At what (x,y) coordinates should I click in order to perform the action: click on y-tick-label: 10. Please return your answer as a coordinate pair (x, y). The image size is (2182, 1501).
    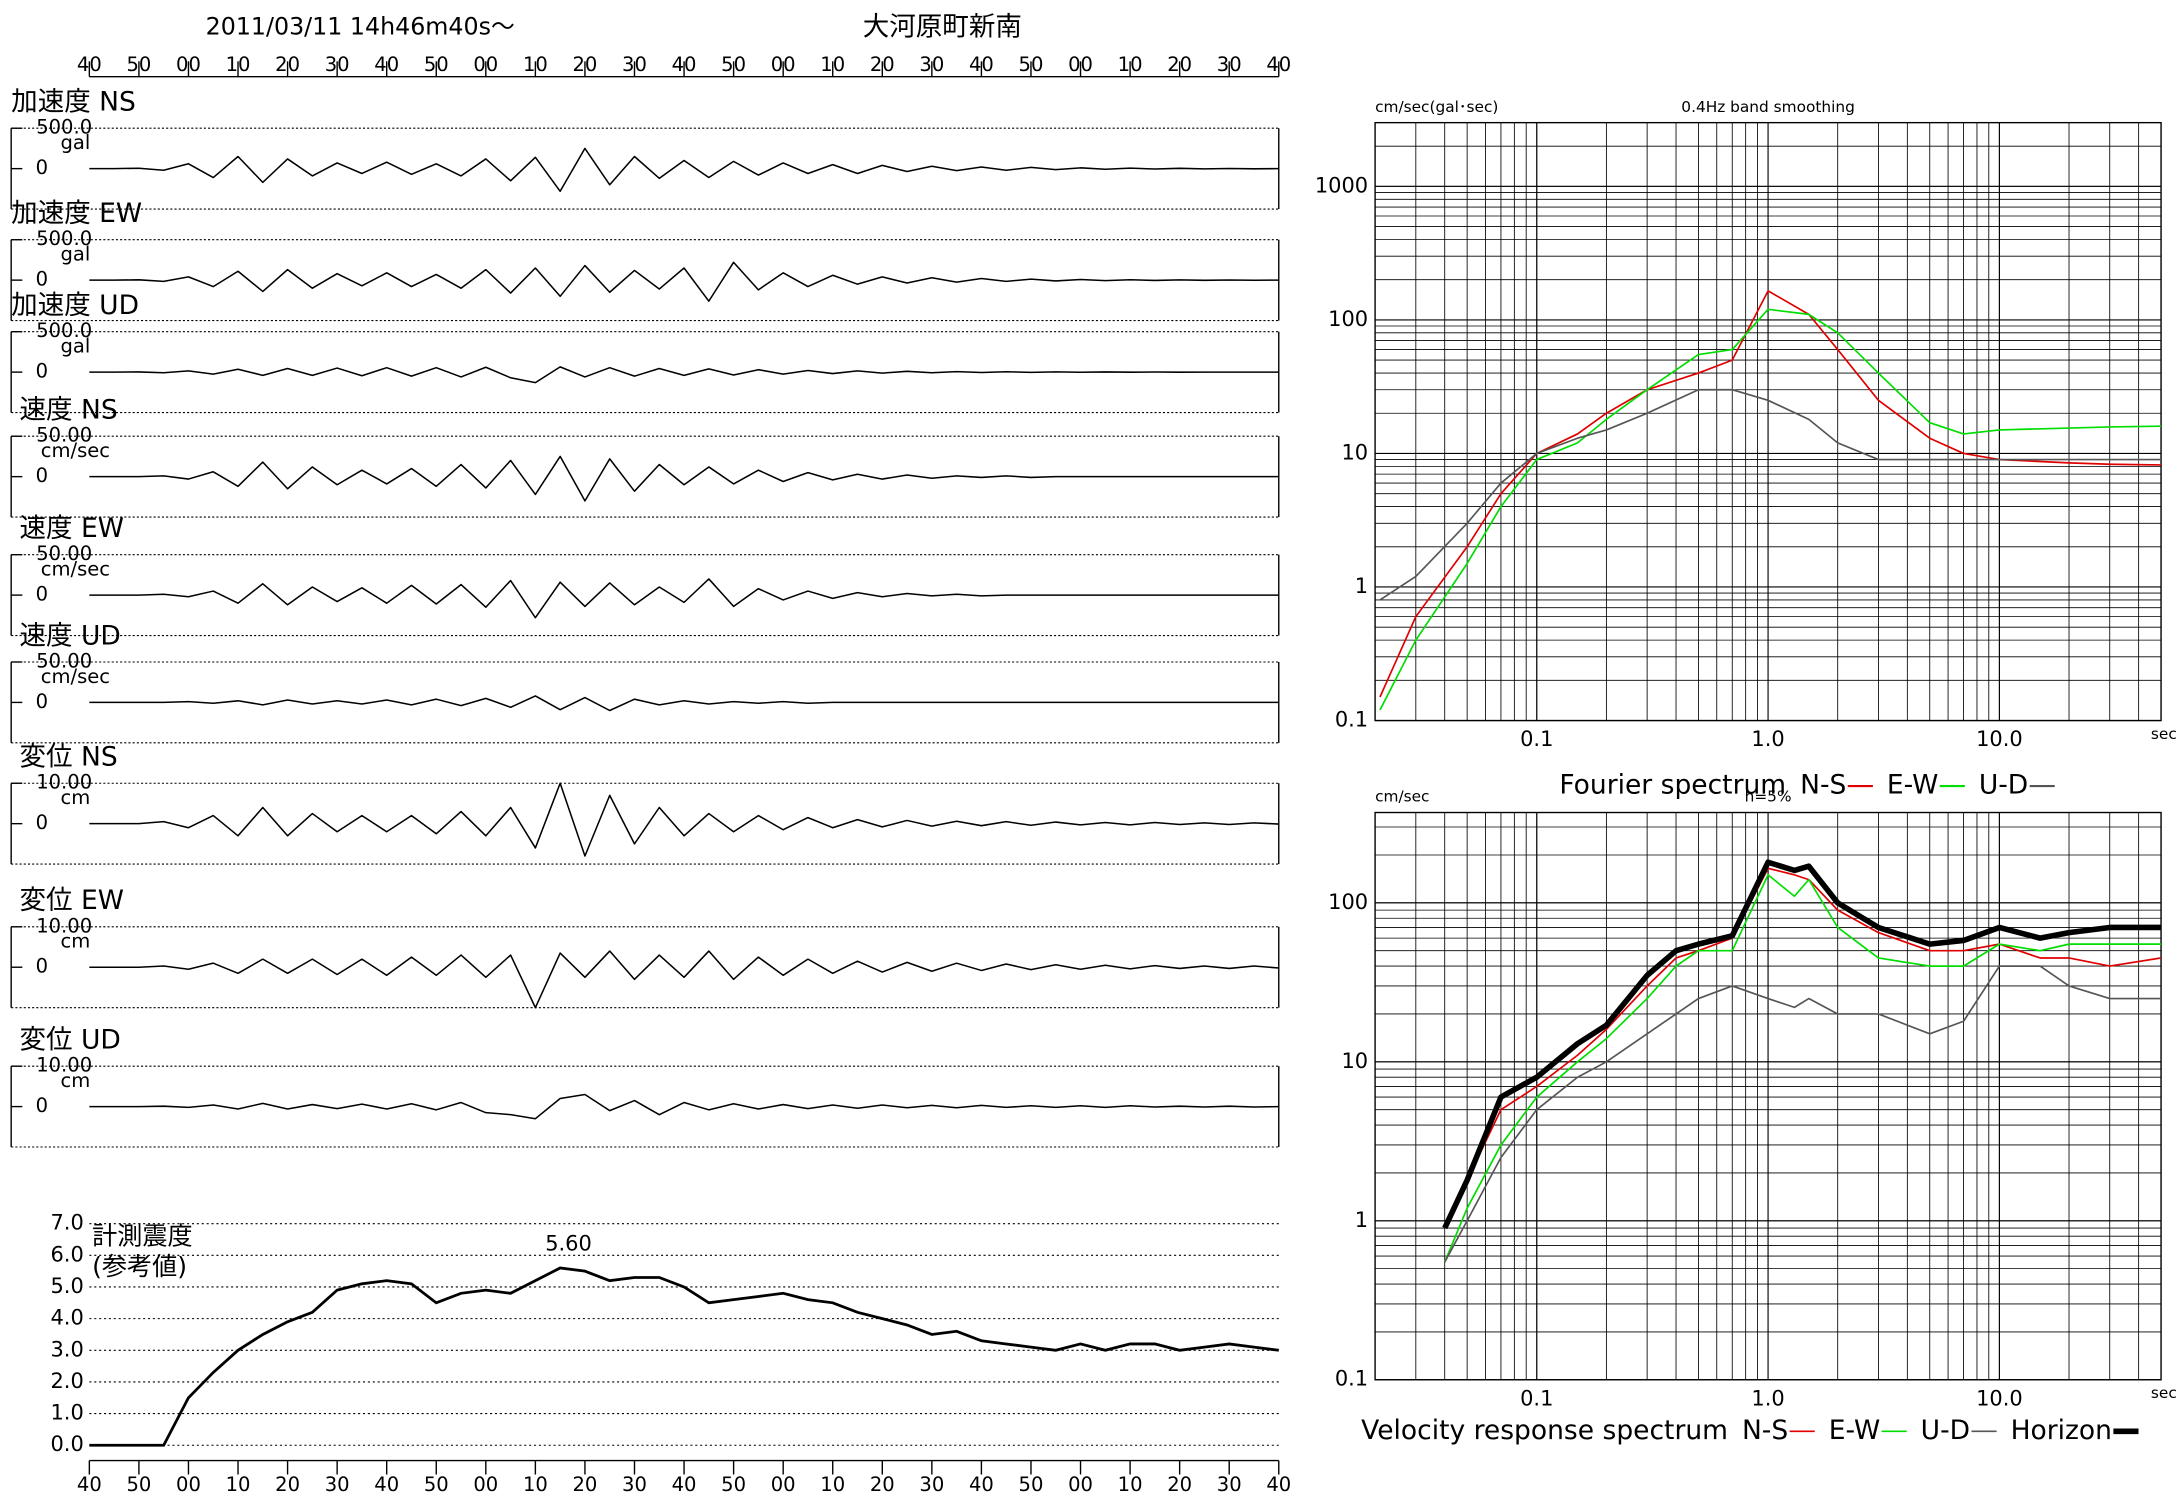
    Looking at the image, I should click on (1354, 1061).